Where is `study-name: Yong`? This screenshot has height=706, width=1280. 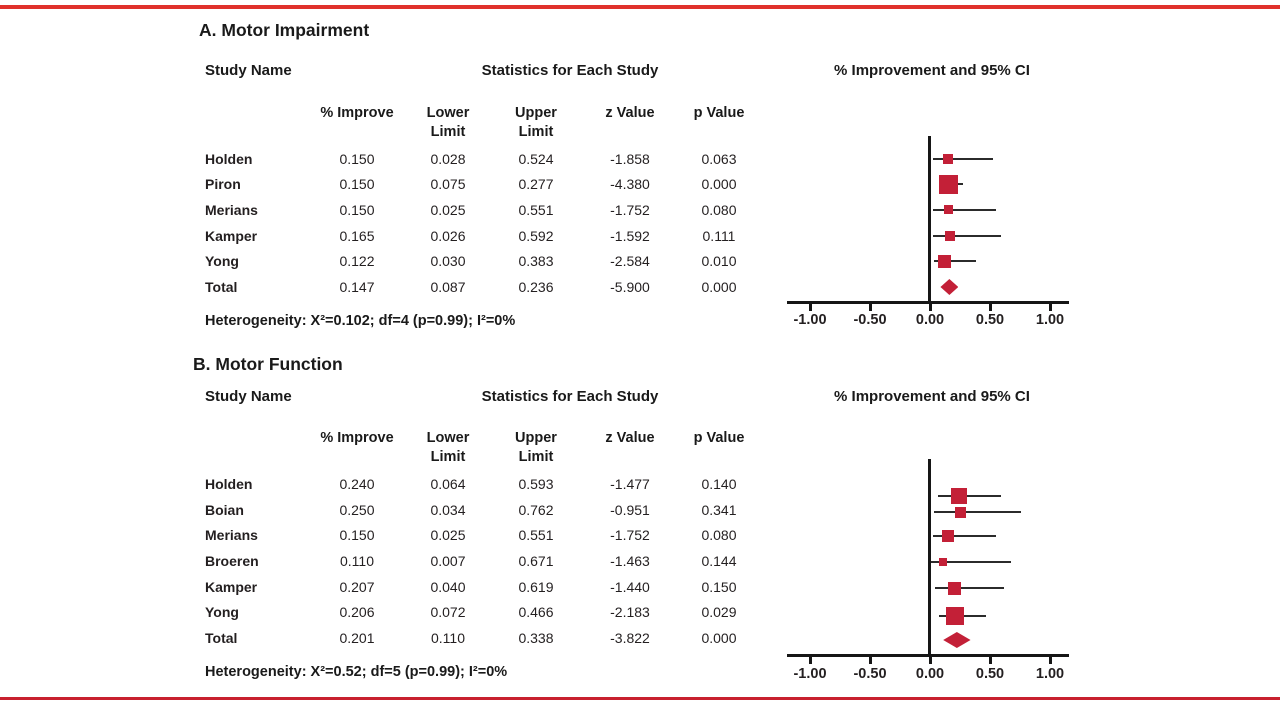 study-name: Yong is located at coordinates (222, 261).